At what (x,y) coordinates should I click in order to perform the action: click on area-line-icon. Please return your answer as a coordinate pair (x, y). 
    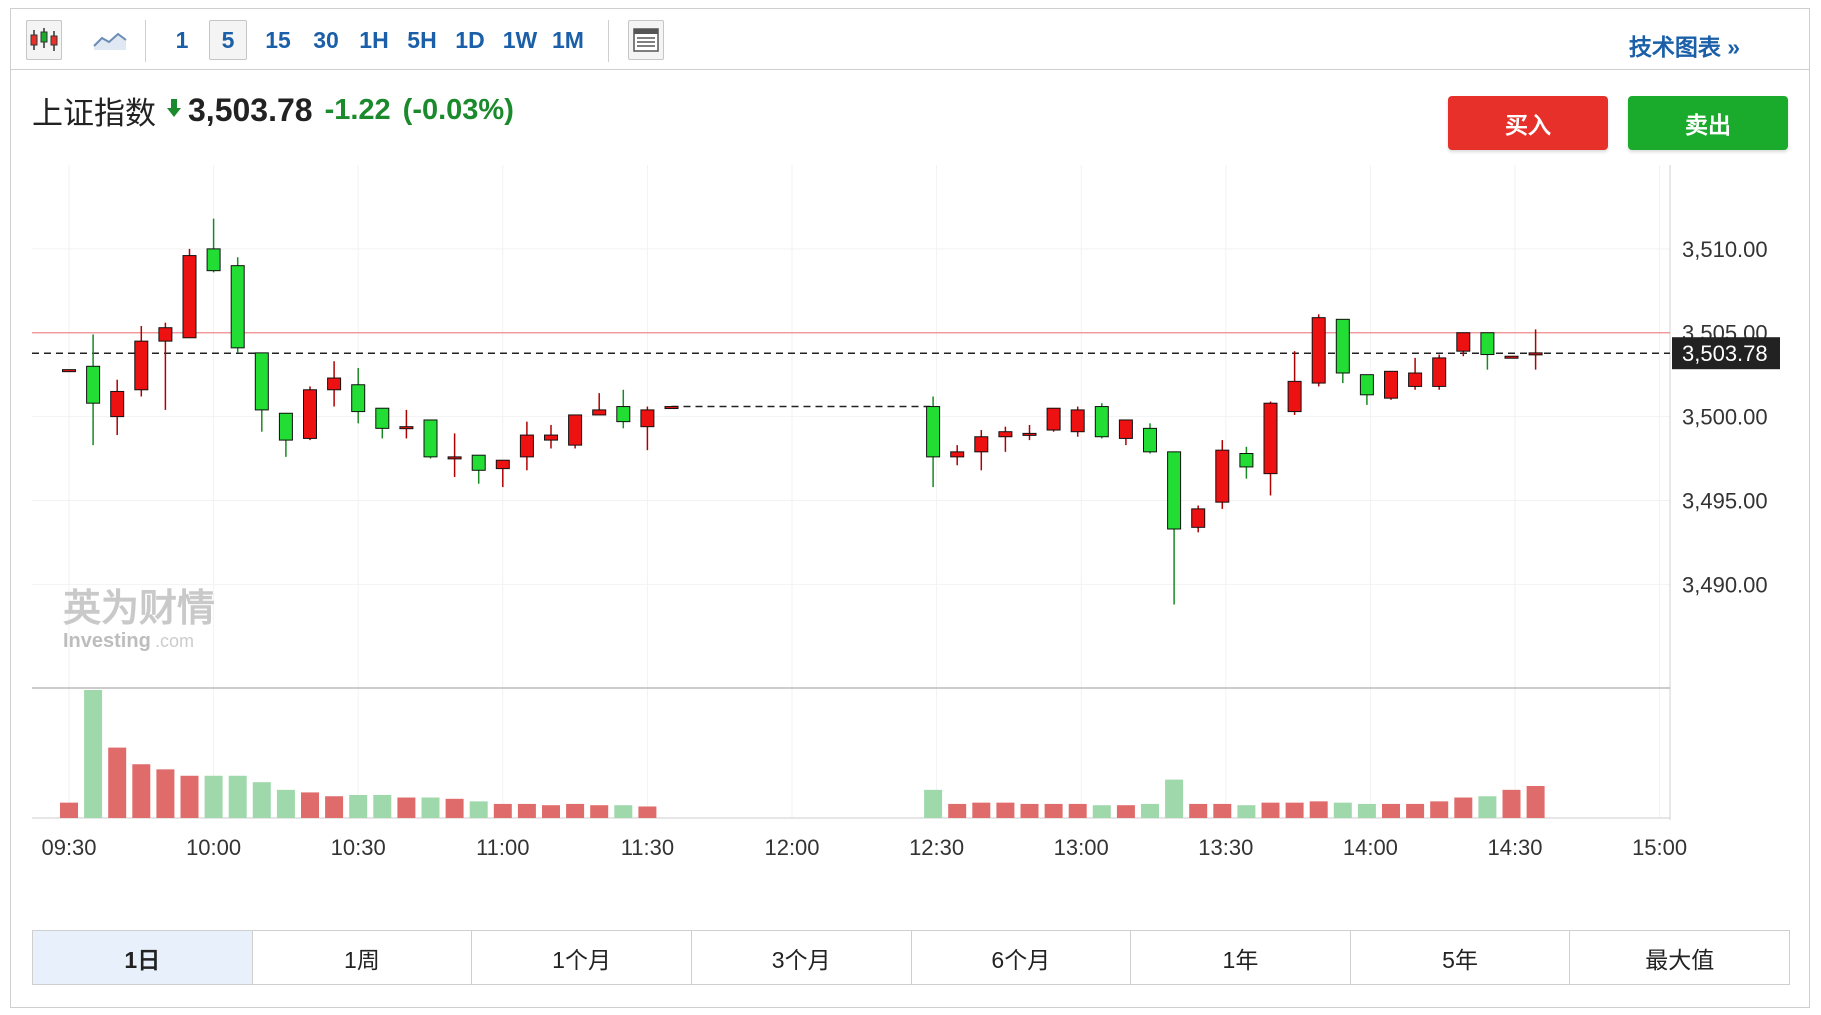
    Looking at the image, I should click on (110, 40).